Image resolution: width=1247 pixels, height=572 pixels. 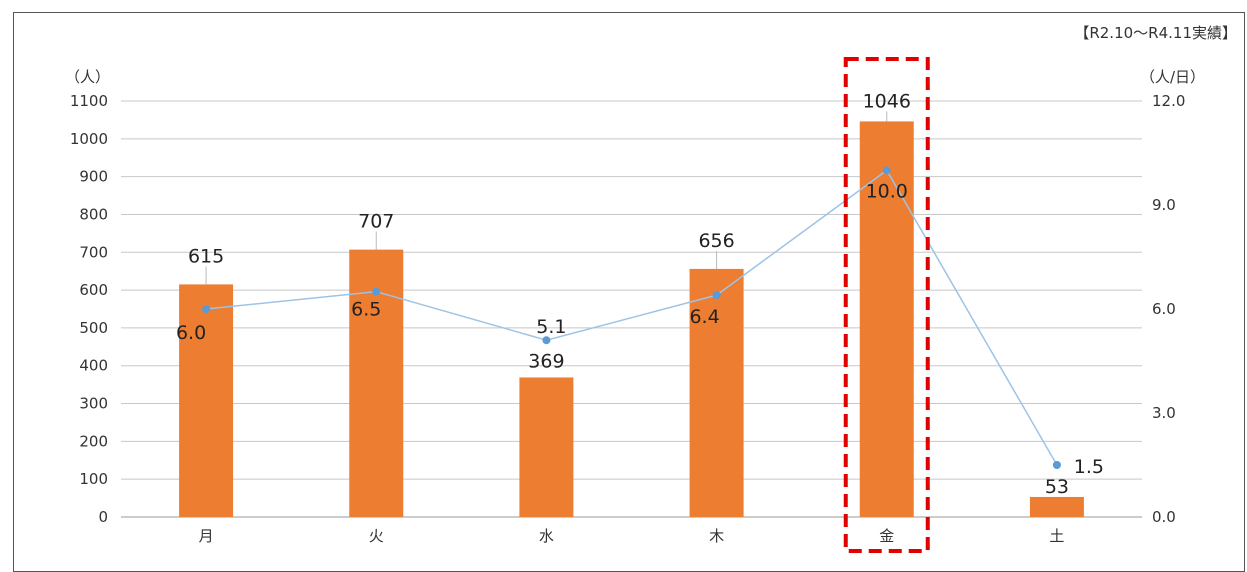 I want to click on x-tick-label: 月, so click(x=206, y=536).